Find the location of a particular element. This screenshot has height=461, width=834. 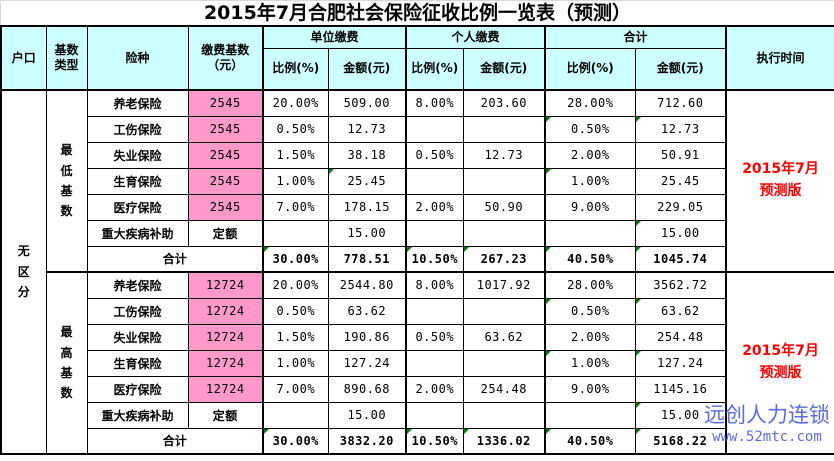

header-personal-group: 个人缴费 is located at coordinates (475, 37).